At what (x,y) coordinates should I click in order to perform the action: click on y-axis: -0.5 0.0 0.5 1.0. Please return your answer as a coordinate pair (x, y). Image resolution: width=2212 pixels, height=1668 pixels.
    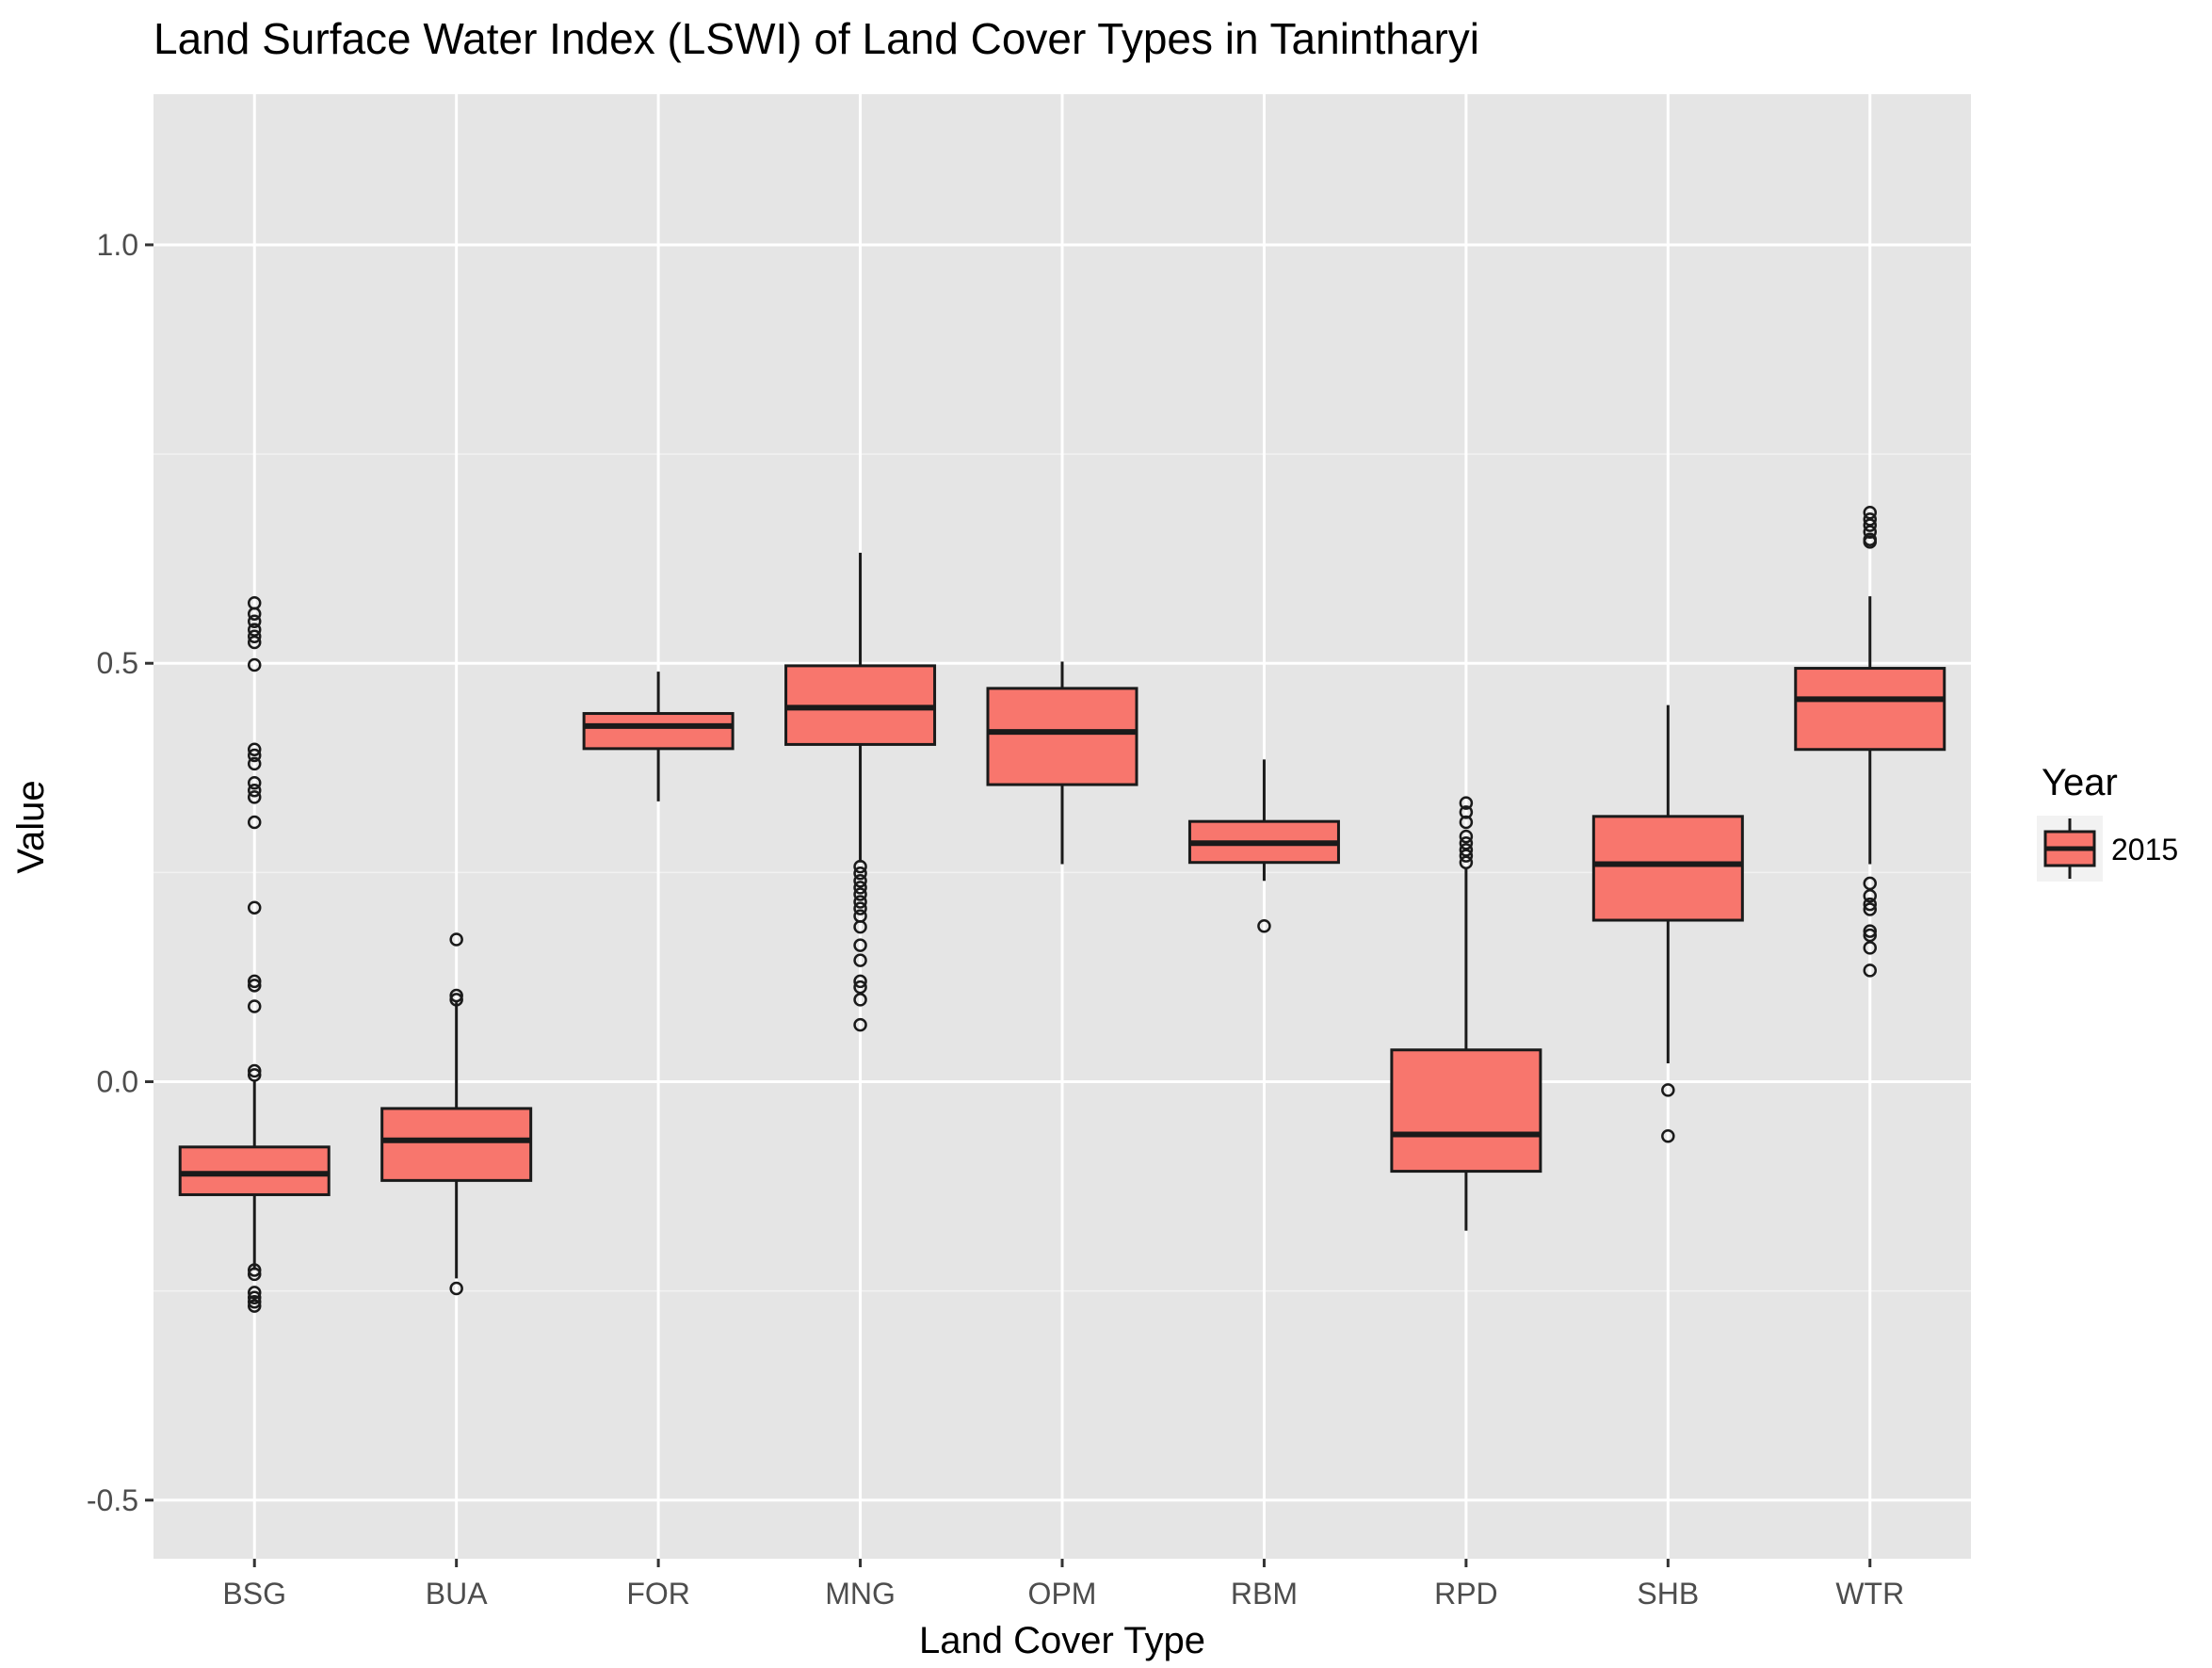
    Looking at the image, I should click on (120, 872).